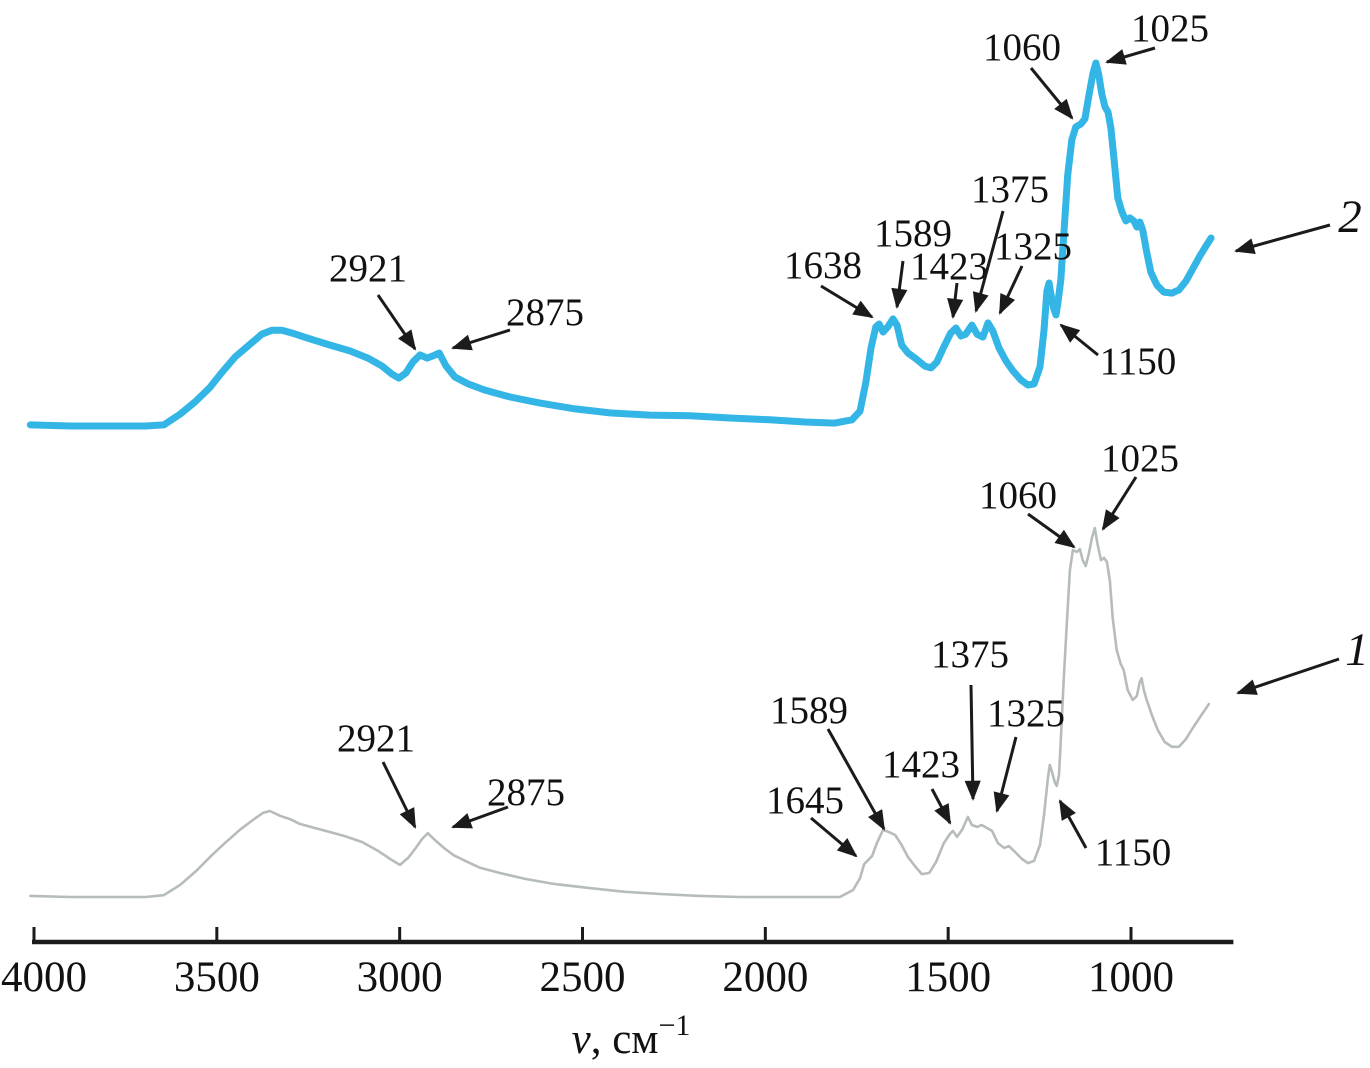  I want to click on curve-label-2: 2, so click(1350, 217).